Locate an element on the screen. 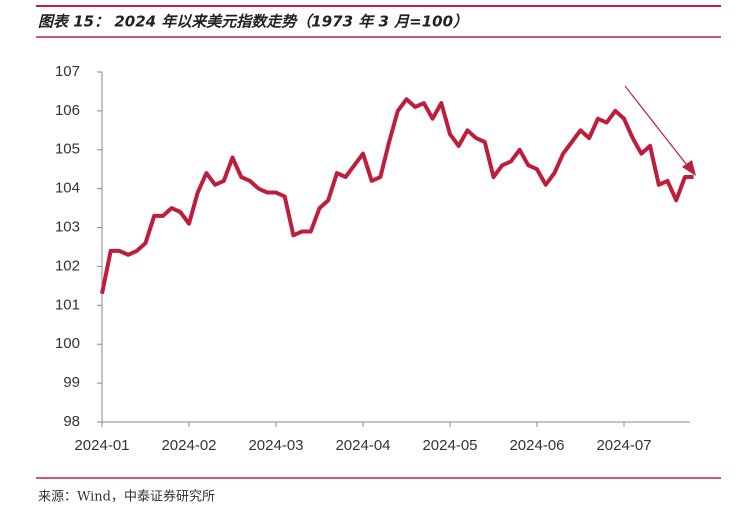 The height and width of the screenshot is (525, 751). y-tick-label: 104 is located at coordinates (67, 188).